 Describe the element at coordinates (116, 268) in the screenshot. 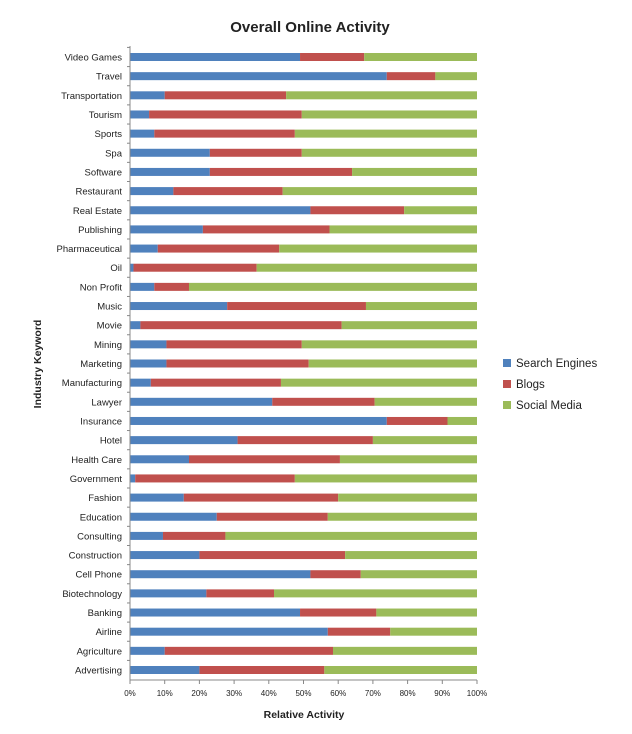

I see `category-label: Oil` at that location.